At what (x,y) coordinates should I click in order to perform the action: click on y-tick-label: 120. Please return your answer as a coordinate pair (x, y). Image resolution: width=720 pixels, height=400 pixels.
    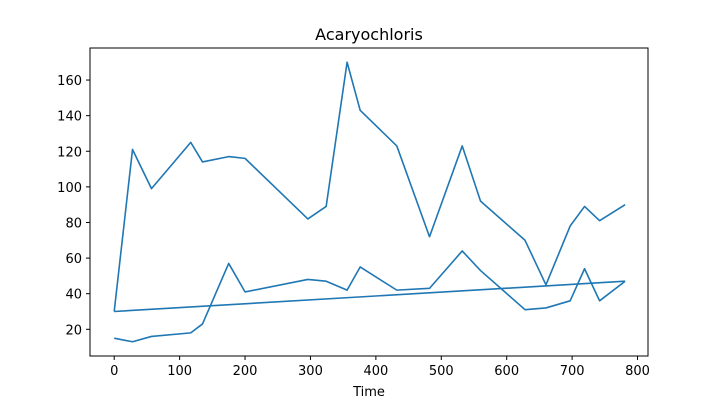
    Looking at the image, I should click on (69, 152).